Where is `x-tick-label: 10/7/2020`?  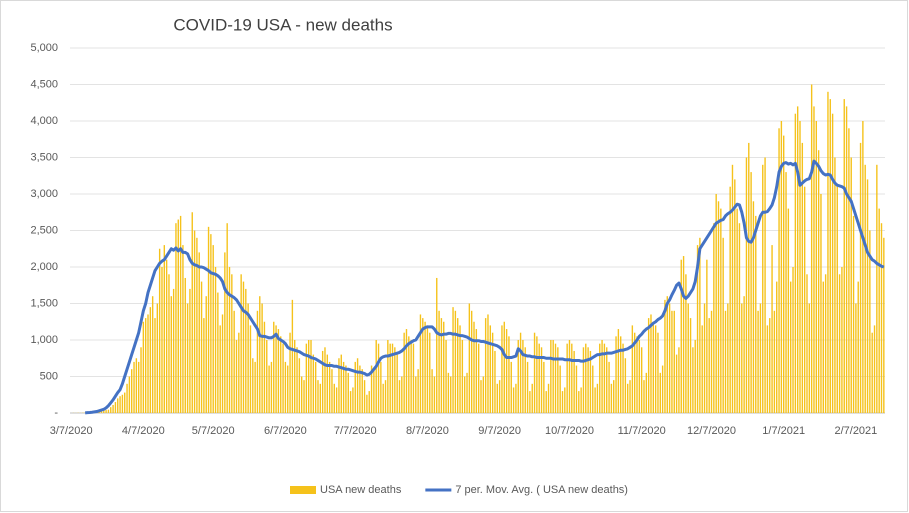 x-tick-label: 10/7/2020 is located at coordinates (569, 431).